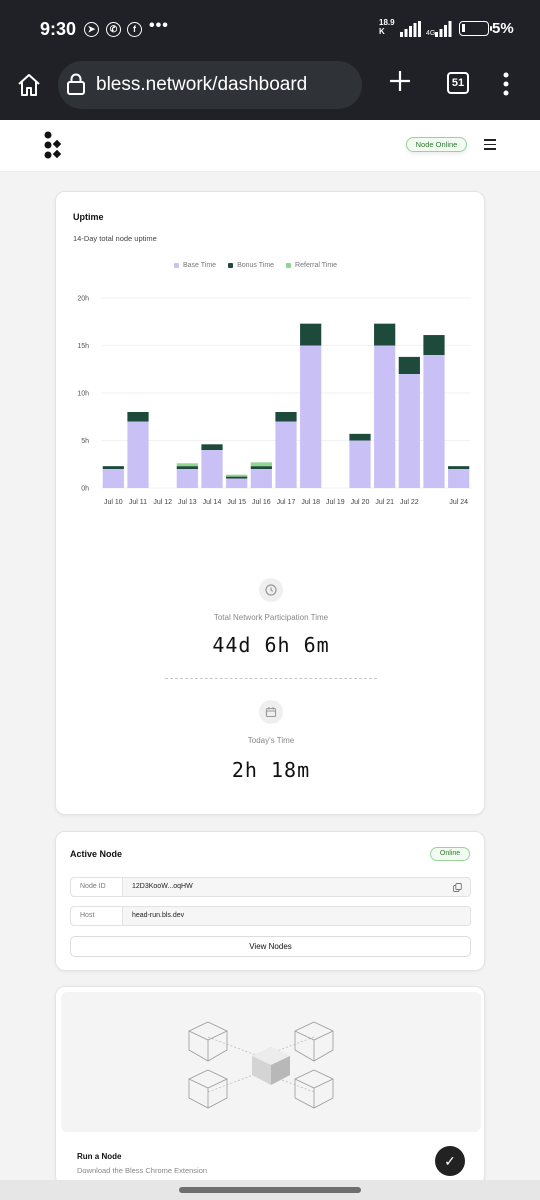 This screenshot has width=540, height=1200. Describe the element at coordinates (490, 144) in the screenshot. I see `hamburger-menu-icon` at that location.